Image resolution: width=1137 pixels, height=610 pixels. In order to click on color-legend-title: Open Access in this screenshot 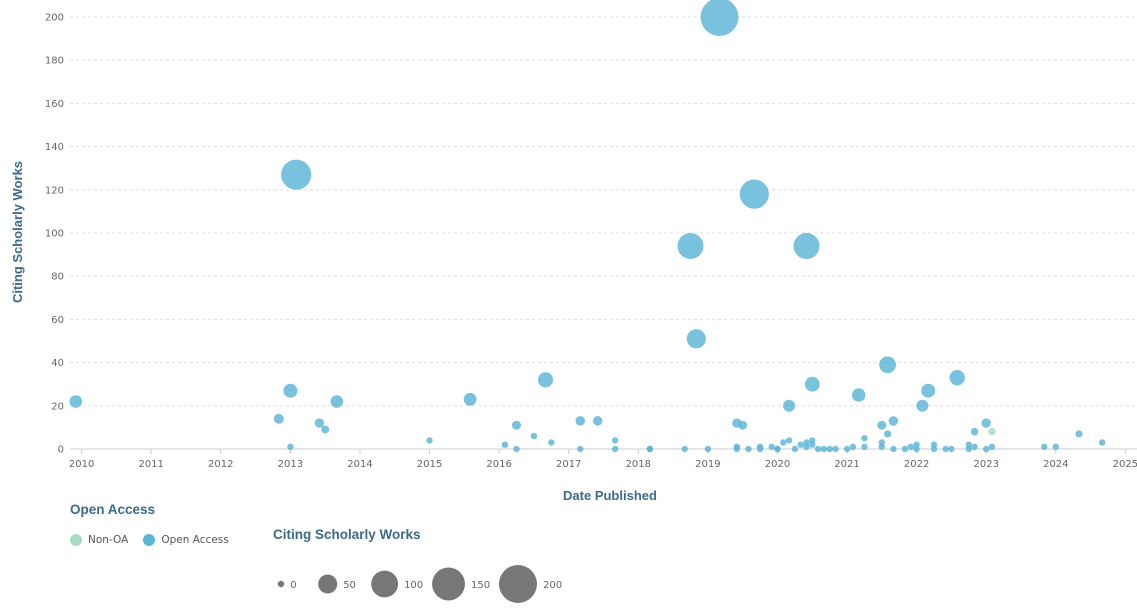, I will do `click(113, 509)`.